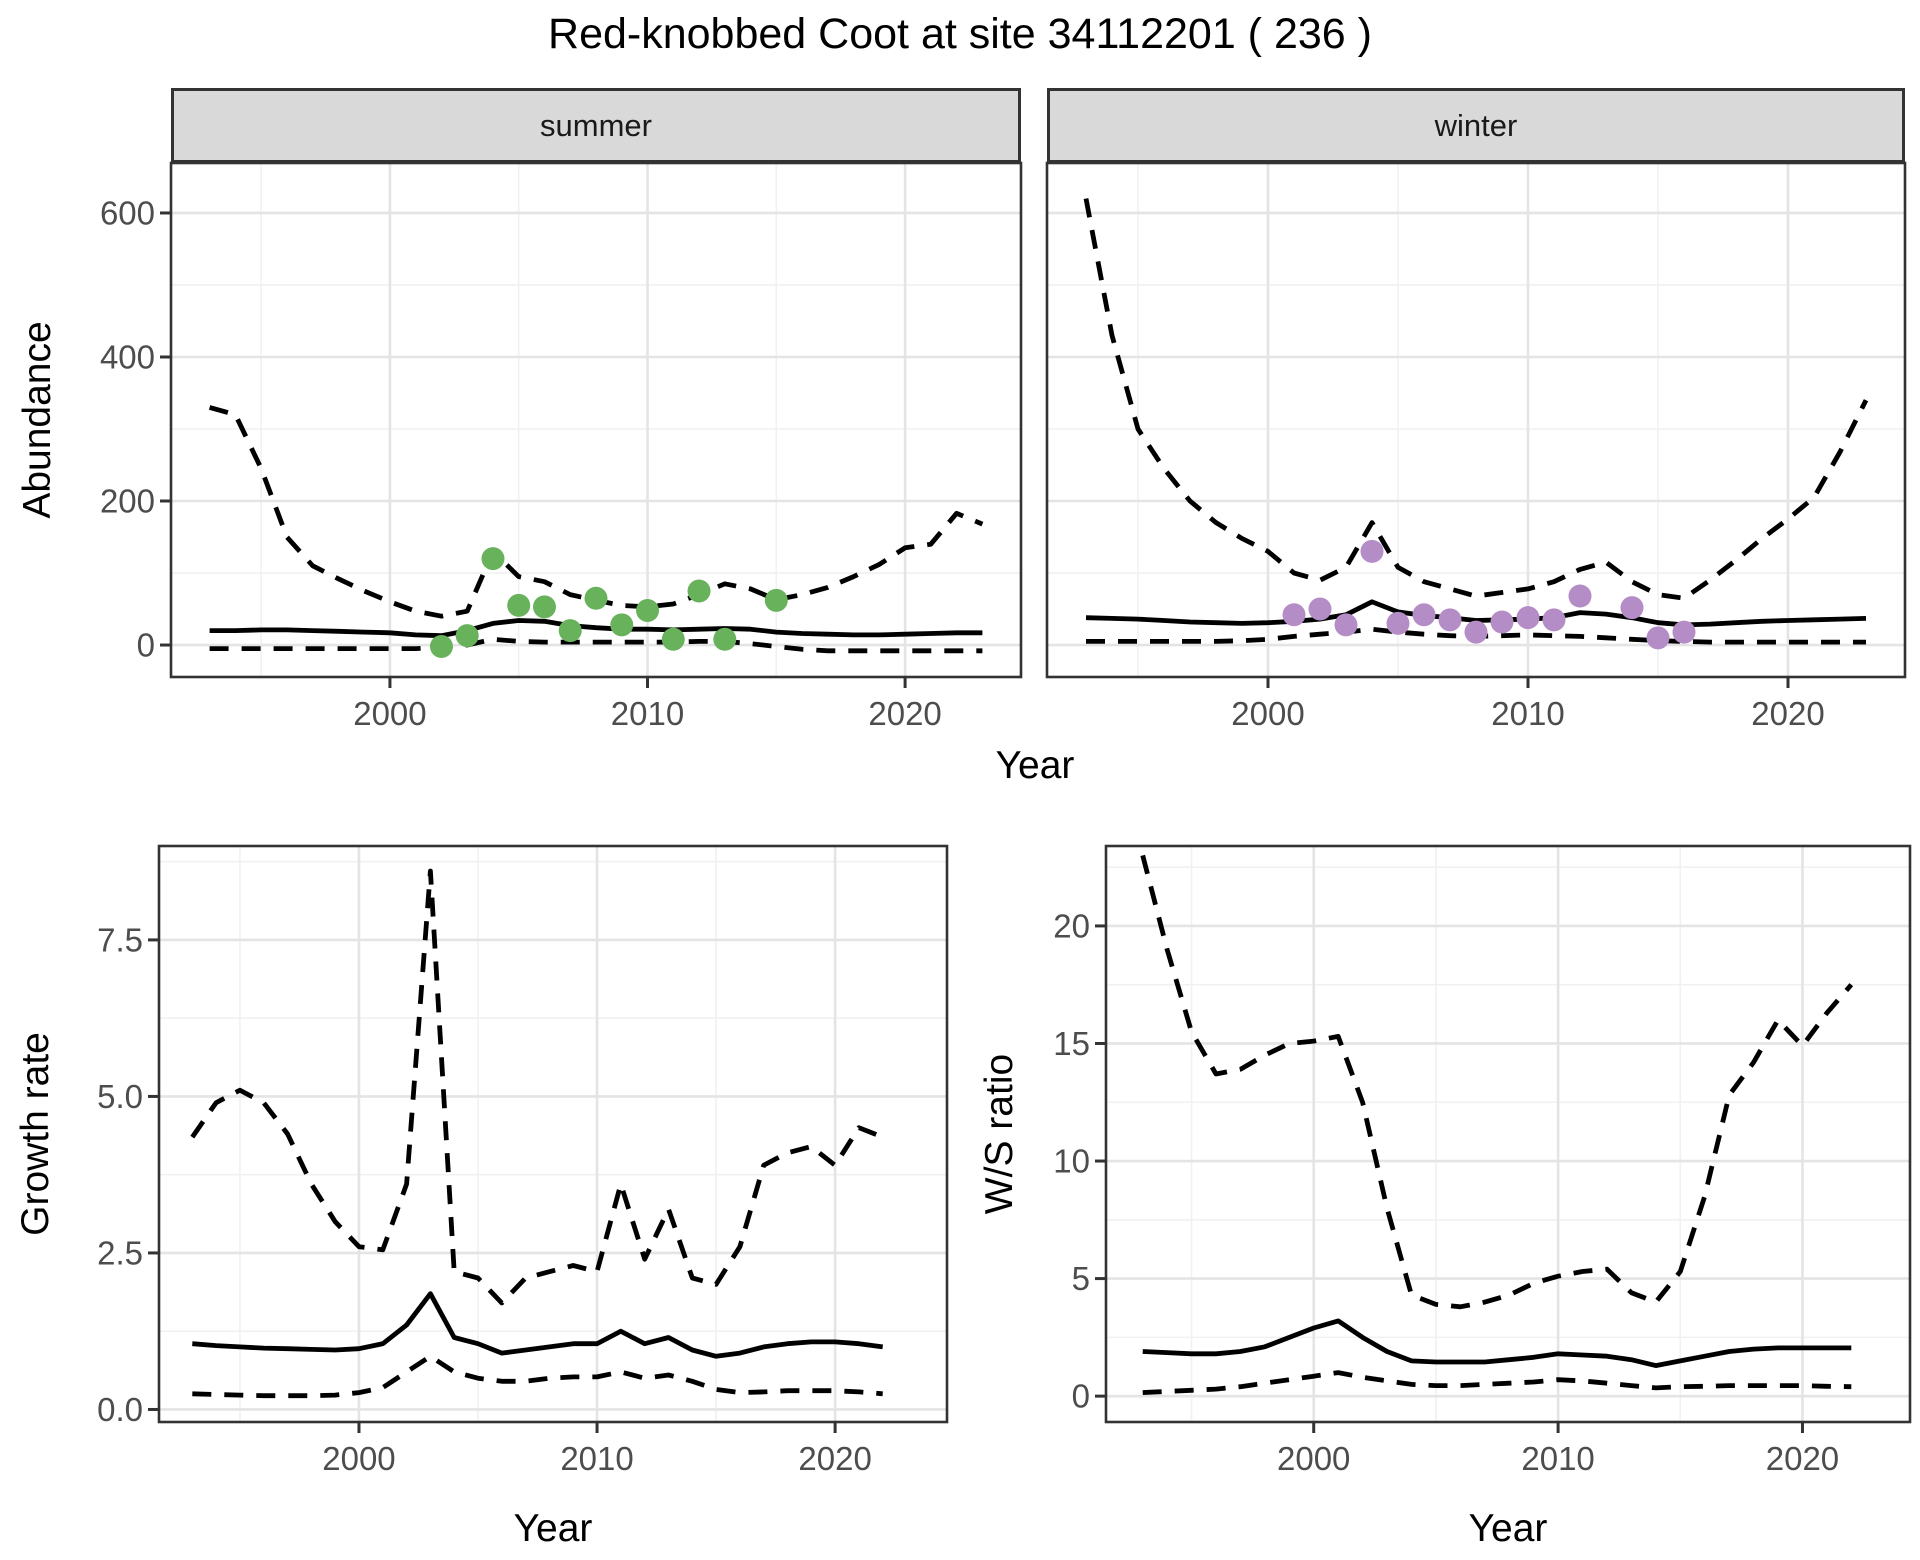 The width and height of the screenshot is (1920, 1560). I want to click on y-tick-label: 400, so click(127, 357).